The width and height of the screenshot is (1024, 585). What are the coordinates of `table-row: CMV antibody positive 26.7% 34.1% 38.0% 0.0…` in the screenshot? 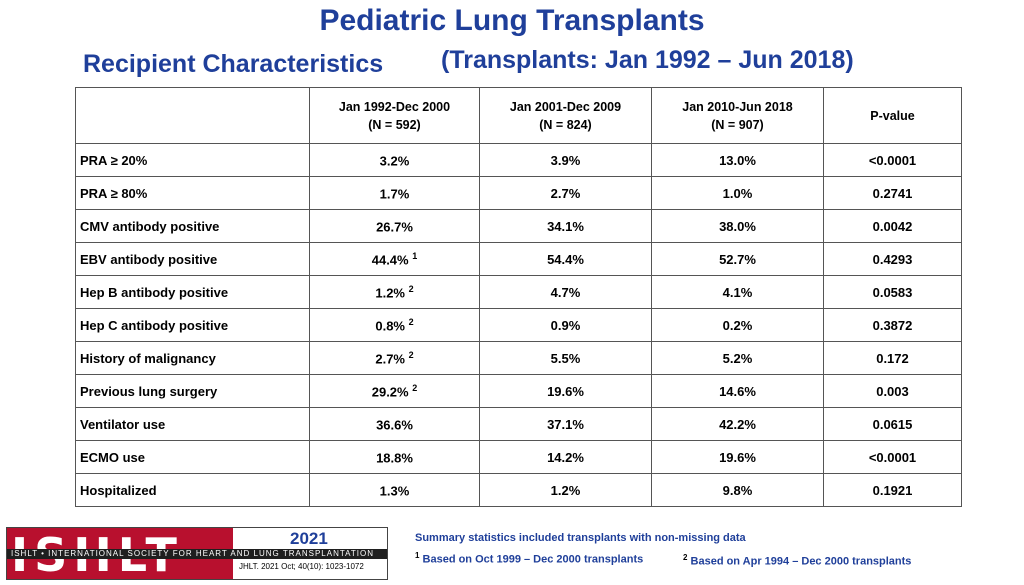 It's located at (518, 226).